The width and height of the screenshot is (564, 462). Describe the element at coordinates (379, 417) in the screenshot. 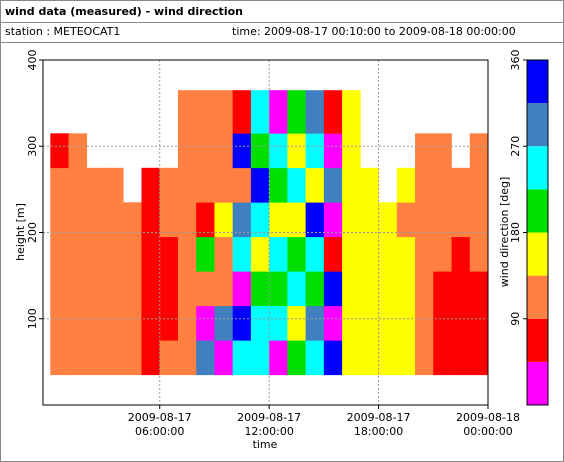

I see `x-tick-label-line: 2009-08-17` at that location.